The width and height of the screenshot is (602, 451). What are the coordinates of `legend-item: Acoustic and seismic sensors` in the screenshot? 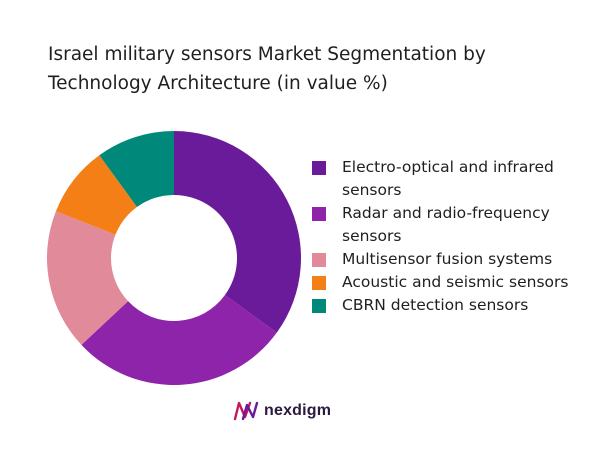 It's located at (454, 282).